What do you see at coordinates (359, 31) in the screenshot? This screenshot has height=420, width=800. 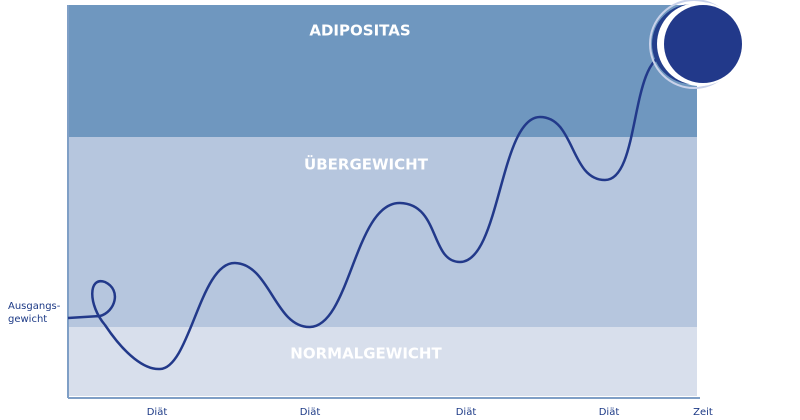 I see `zone-label: ADIPOSITAS` at bounding box center [359, 31].